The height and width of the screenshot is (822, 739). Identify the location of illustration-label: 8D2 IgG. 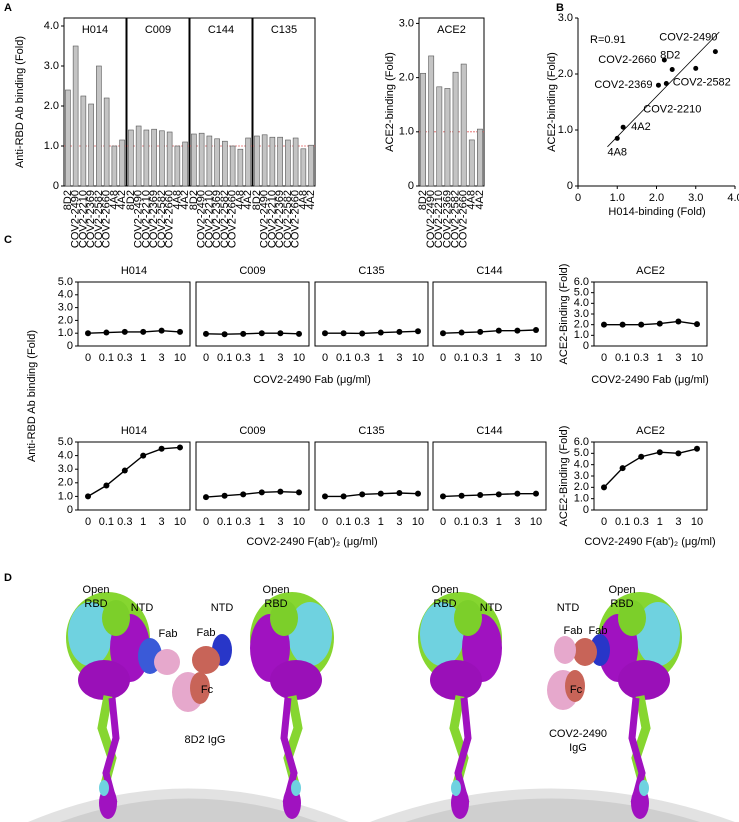
(205, 740).